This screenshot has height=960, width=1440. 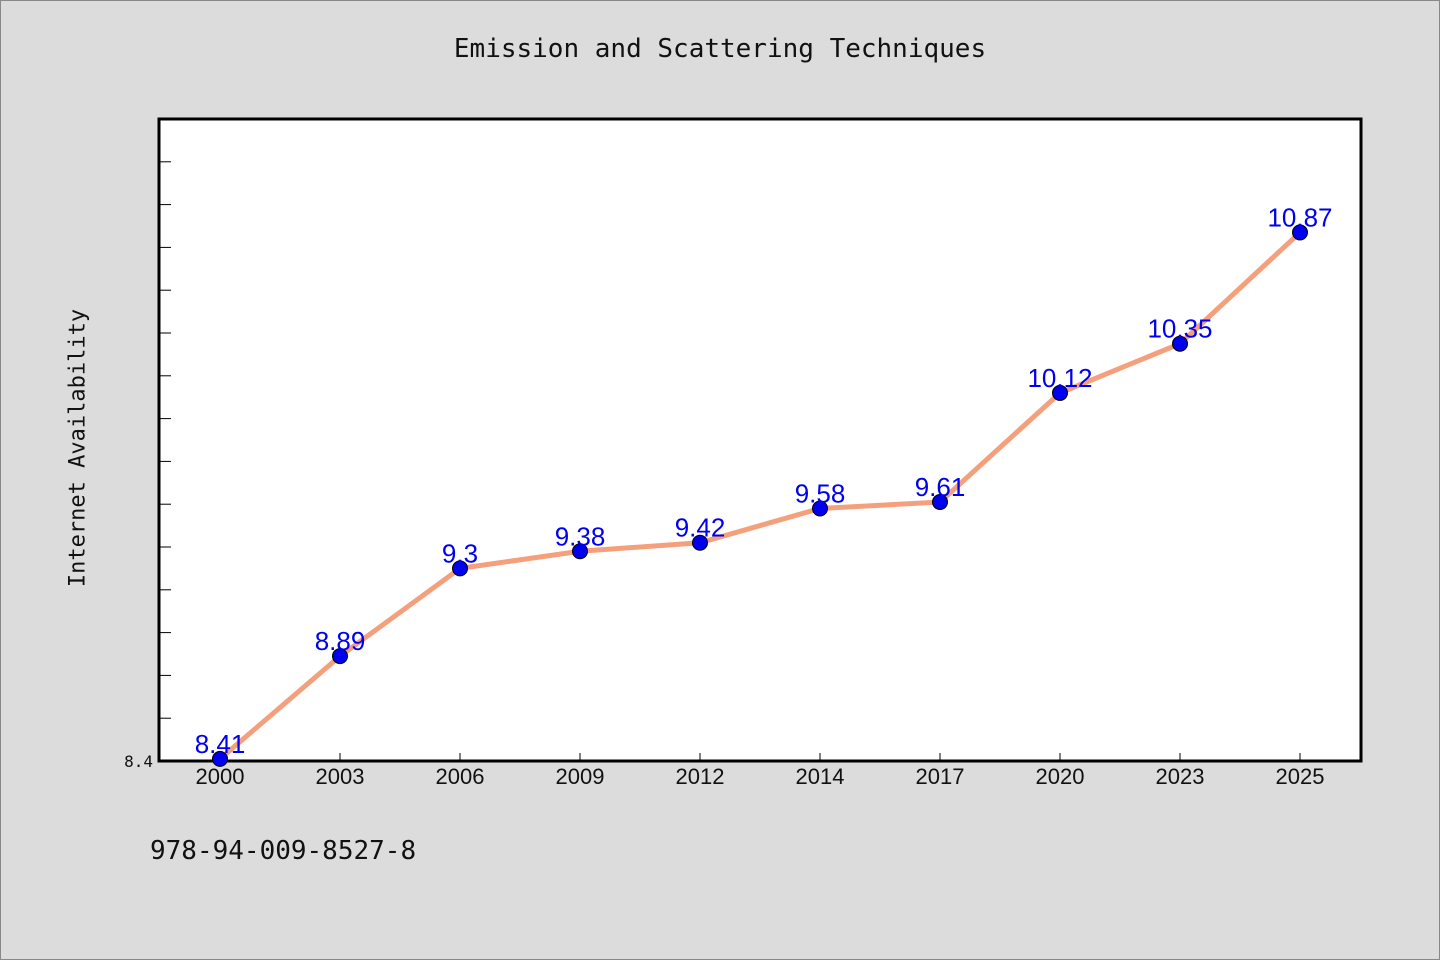 I want to click on isbn-footnote: 978-94-009-8527-8, so click(x=283, y=851).